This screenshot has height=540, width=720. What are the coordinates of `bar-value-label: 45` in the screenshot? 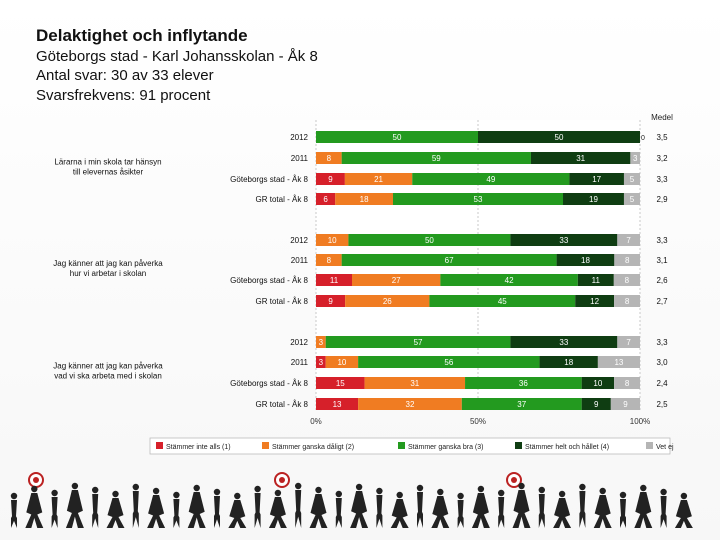 It's located at (502, 301).